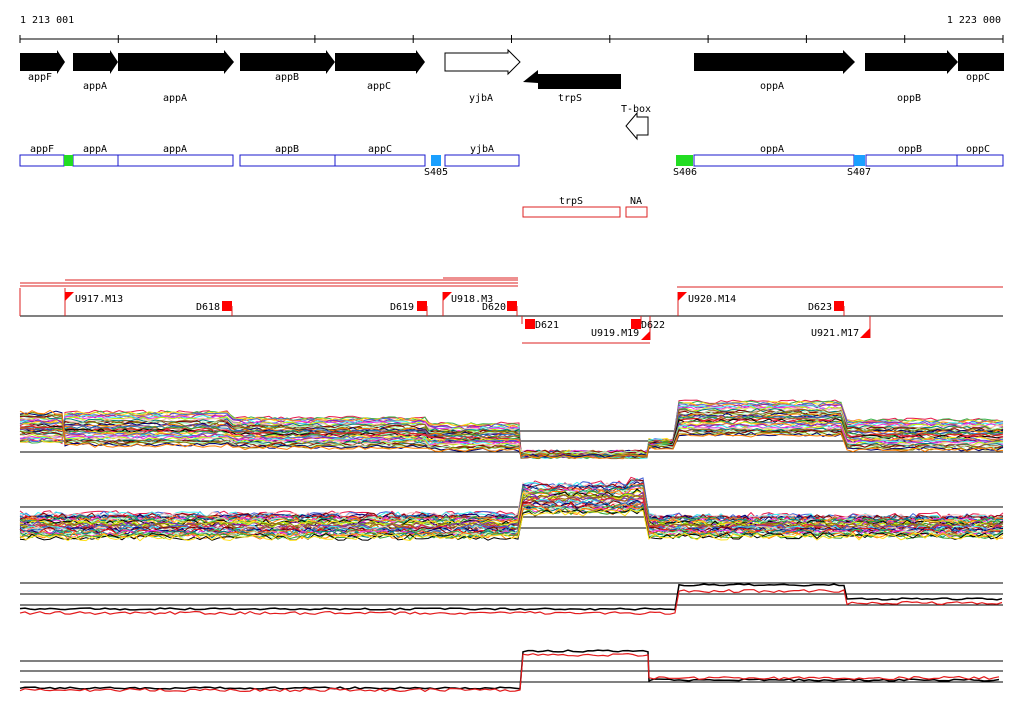 This screenshot has width=1024, height=714. Describe the element at coordinates (859, 172) in the screenshot. I see `site-label: S407` at that location.